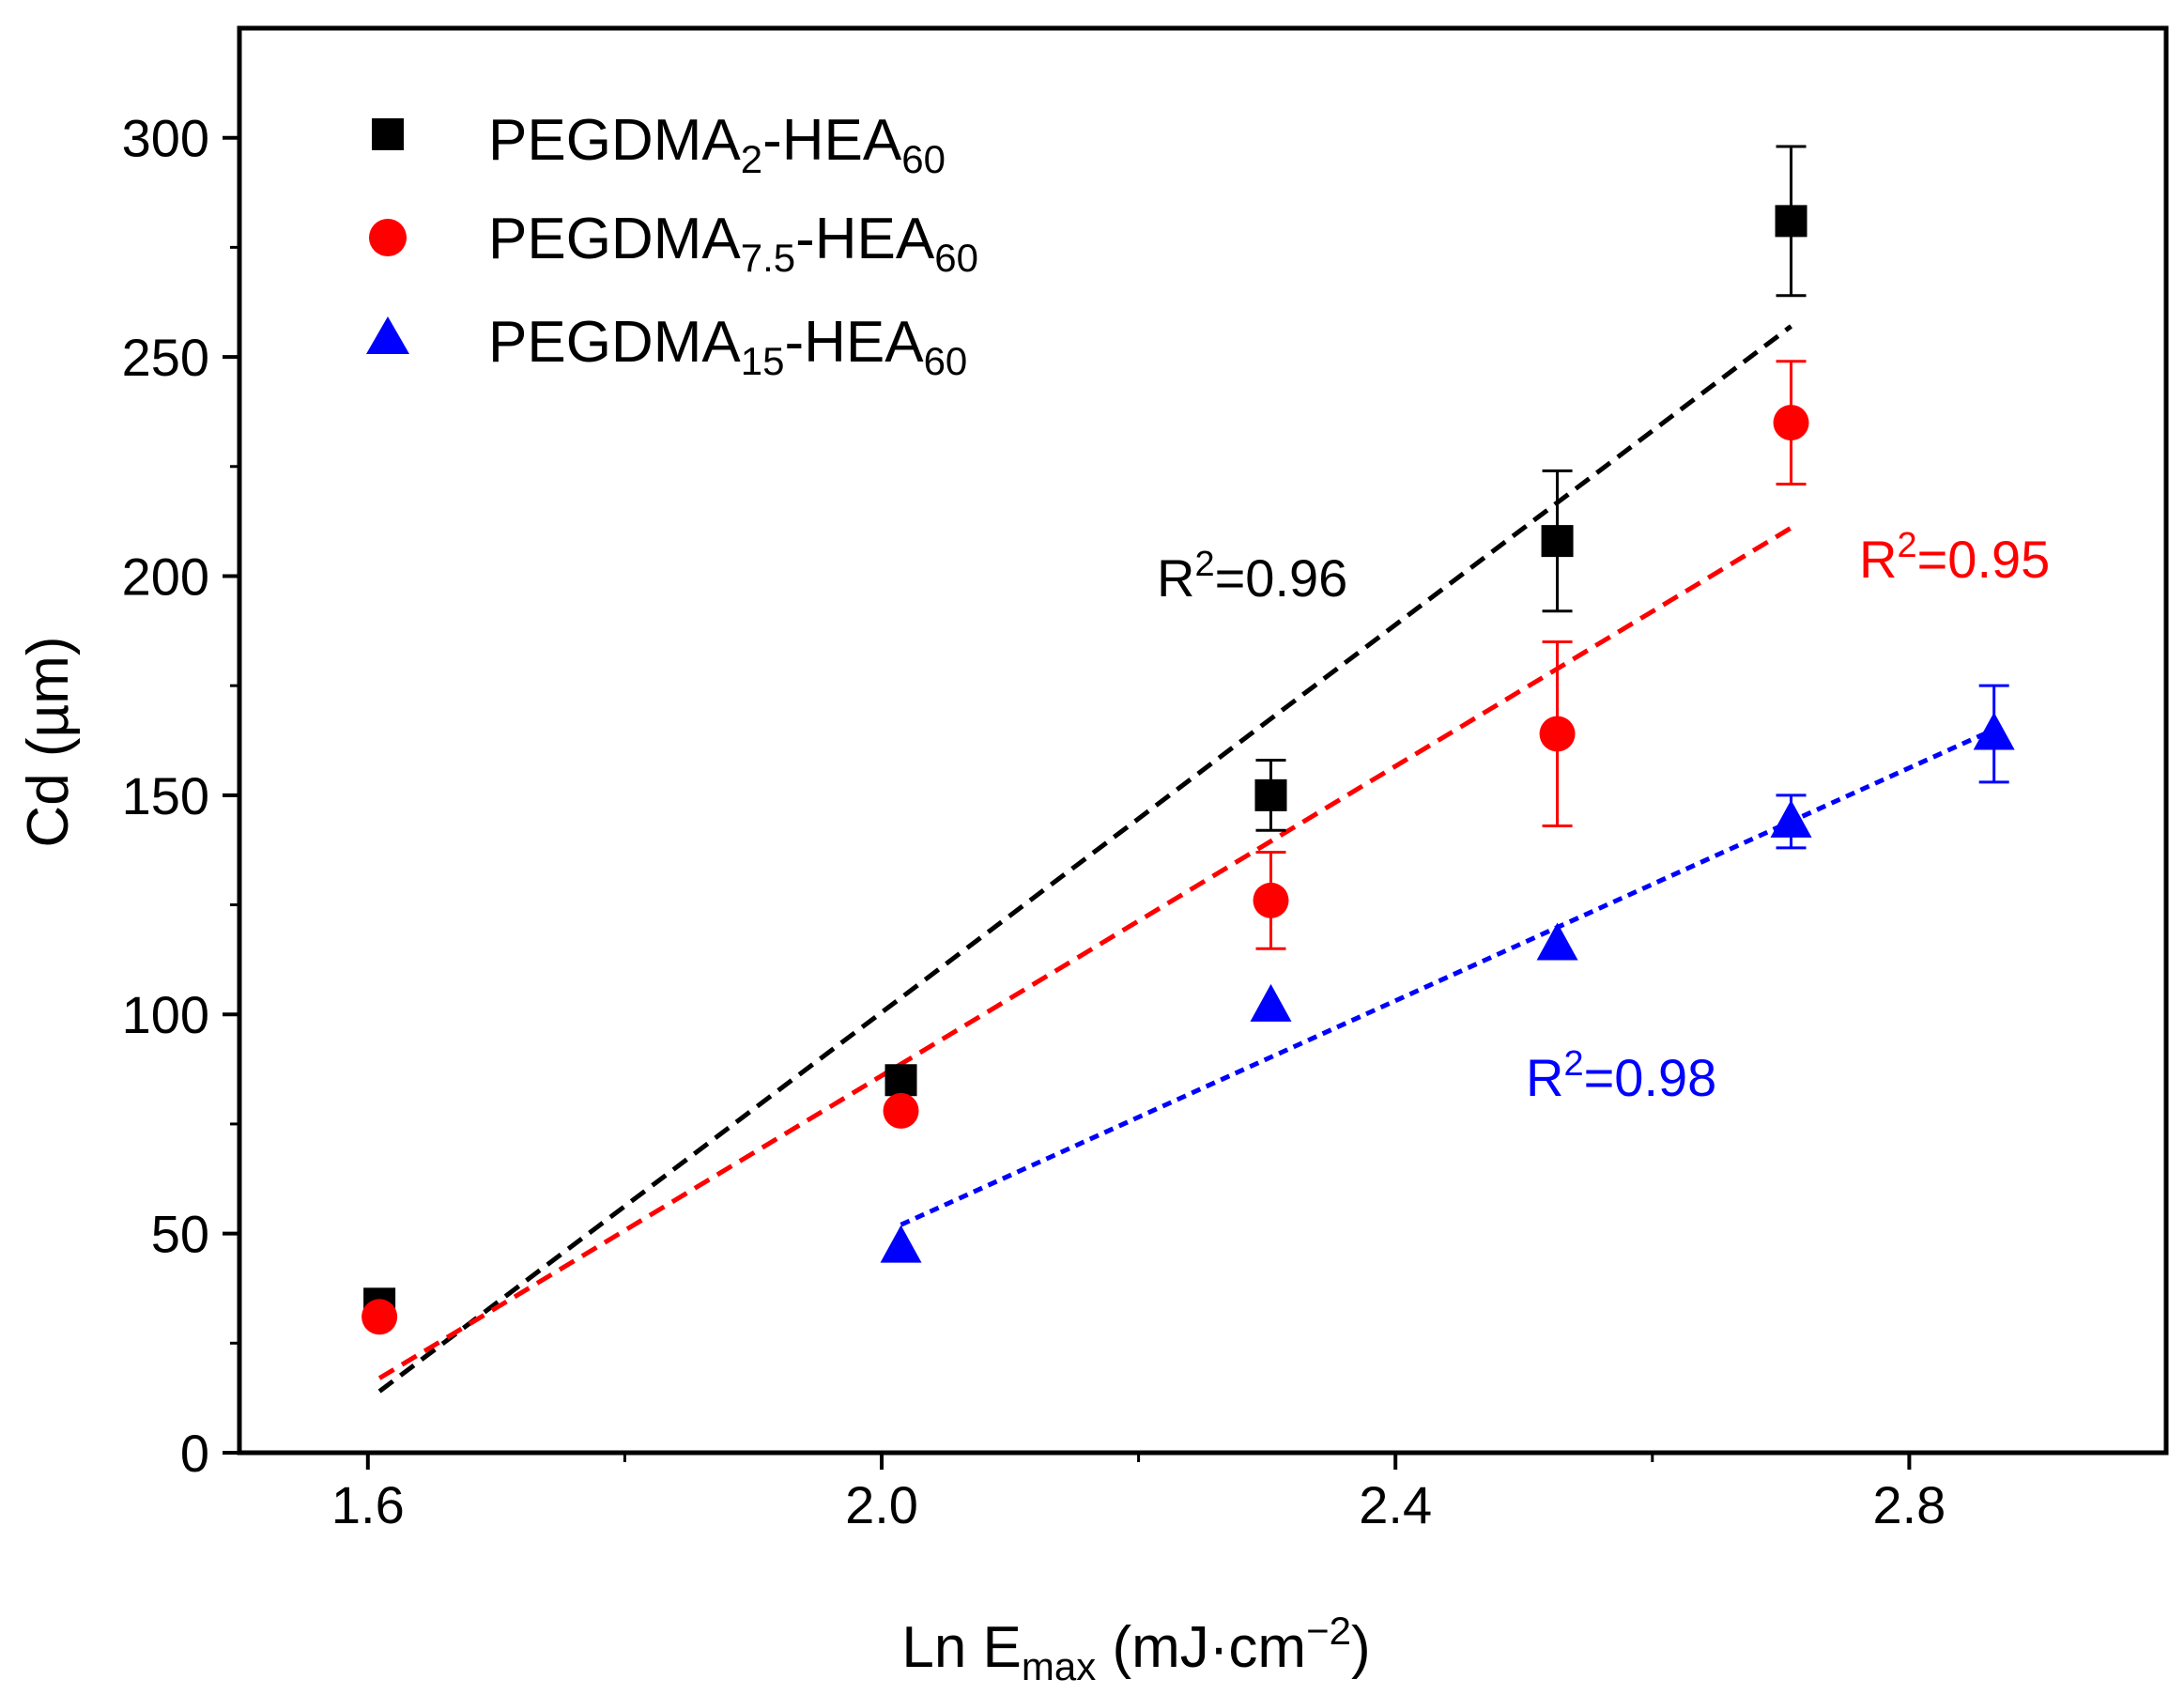  What do you see at coordinates (387, 335) in the screenshot?
I see `legend-marker-triangle` at bounding box center [387, 335].